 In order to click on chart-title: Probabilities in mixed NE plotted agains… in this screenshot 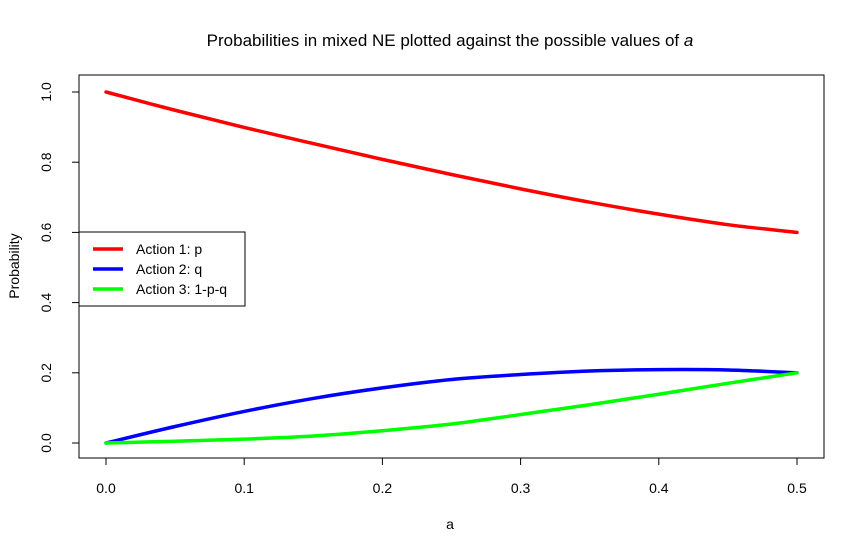, I will do `click(450, 40)`.